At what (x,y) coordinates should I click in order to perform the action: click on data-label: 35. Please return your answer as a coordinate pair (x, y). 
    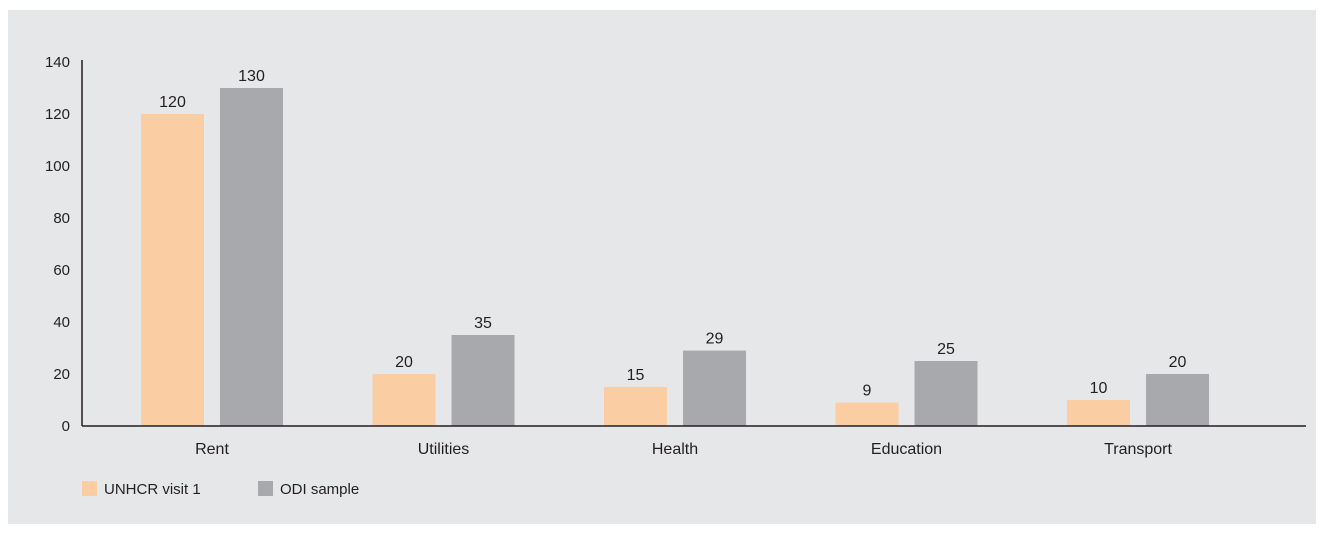
    Looking at the image, I should click on (483, 323).